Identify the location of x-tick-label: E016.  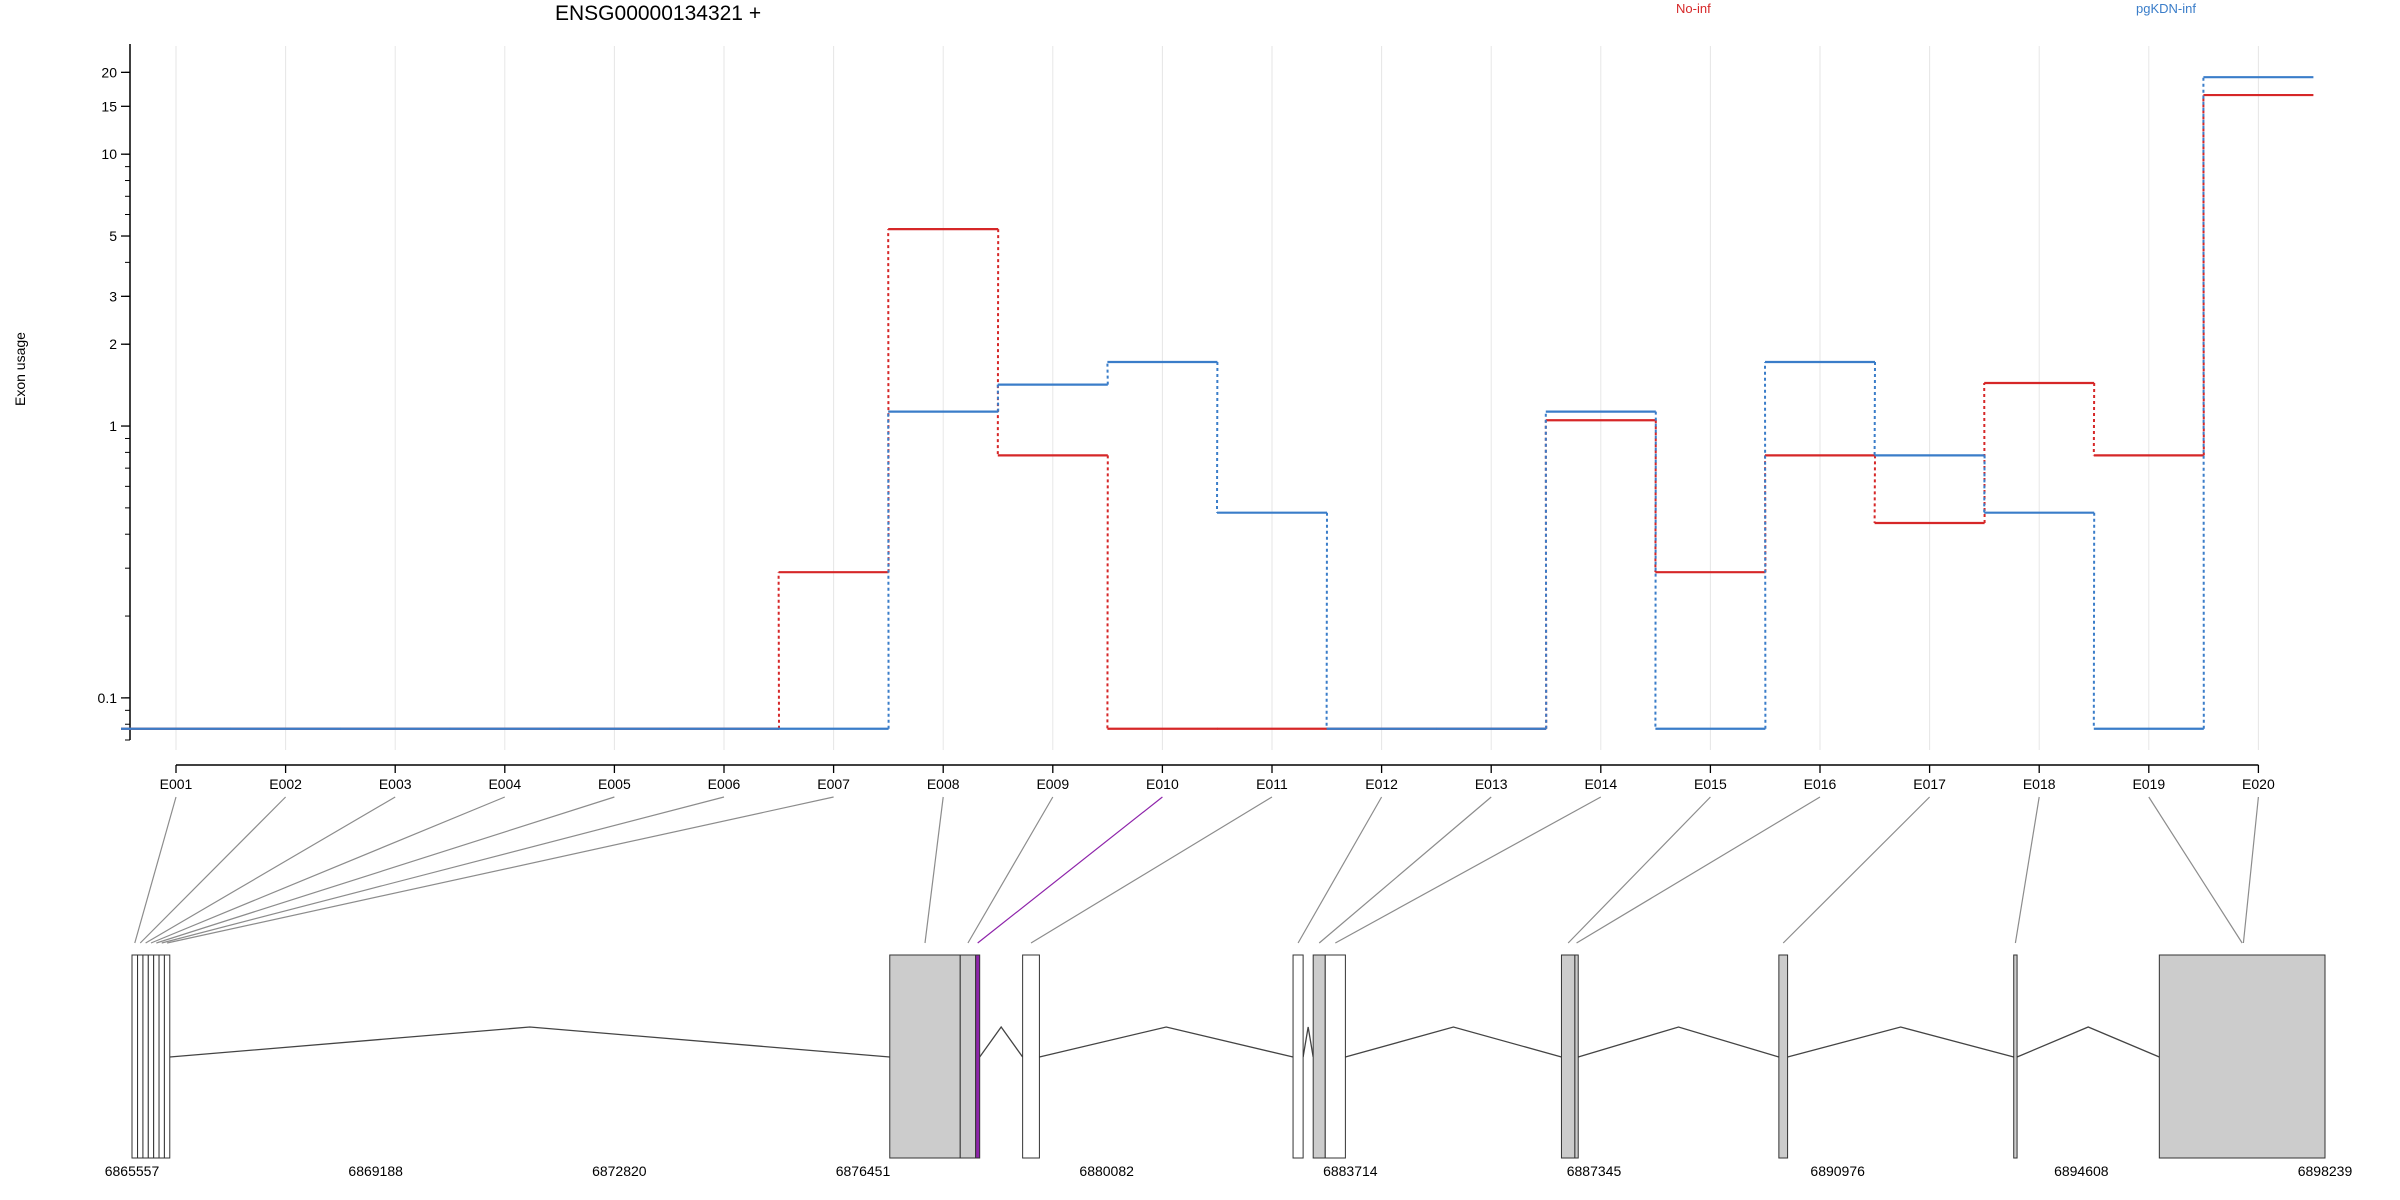
(1820, 784).